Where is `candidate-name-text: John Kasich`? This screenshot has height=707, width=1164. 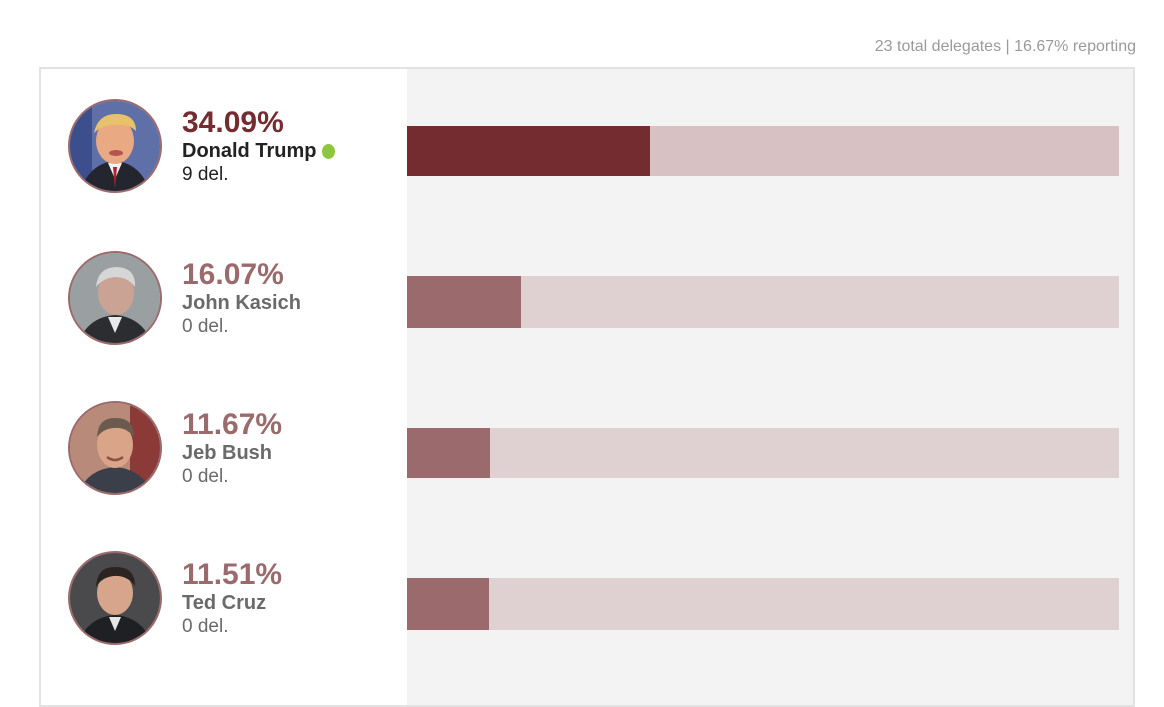
candidate-name-text: John Kasich is located at coordinates (241, 303).